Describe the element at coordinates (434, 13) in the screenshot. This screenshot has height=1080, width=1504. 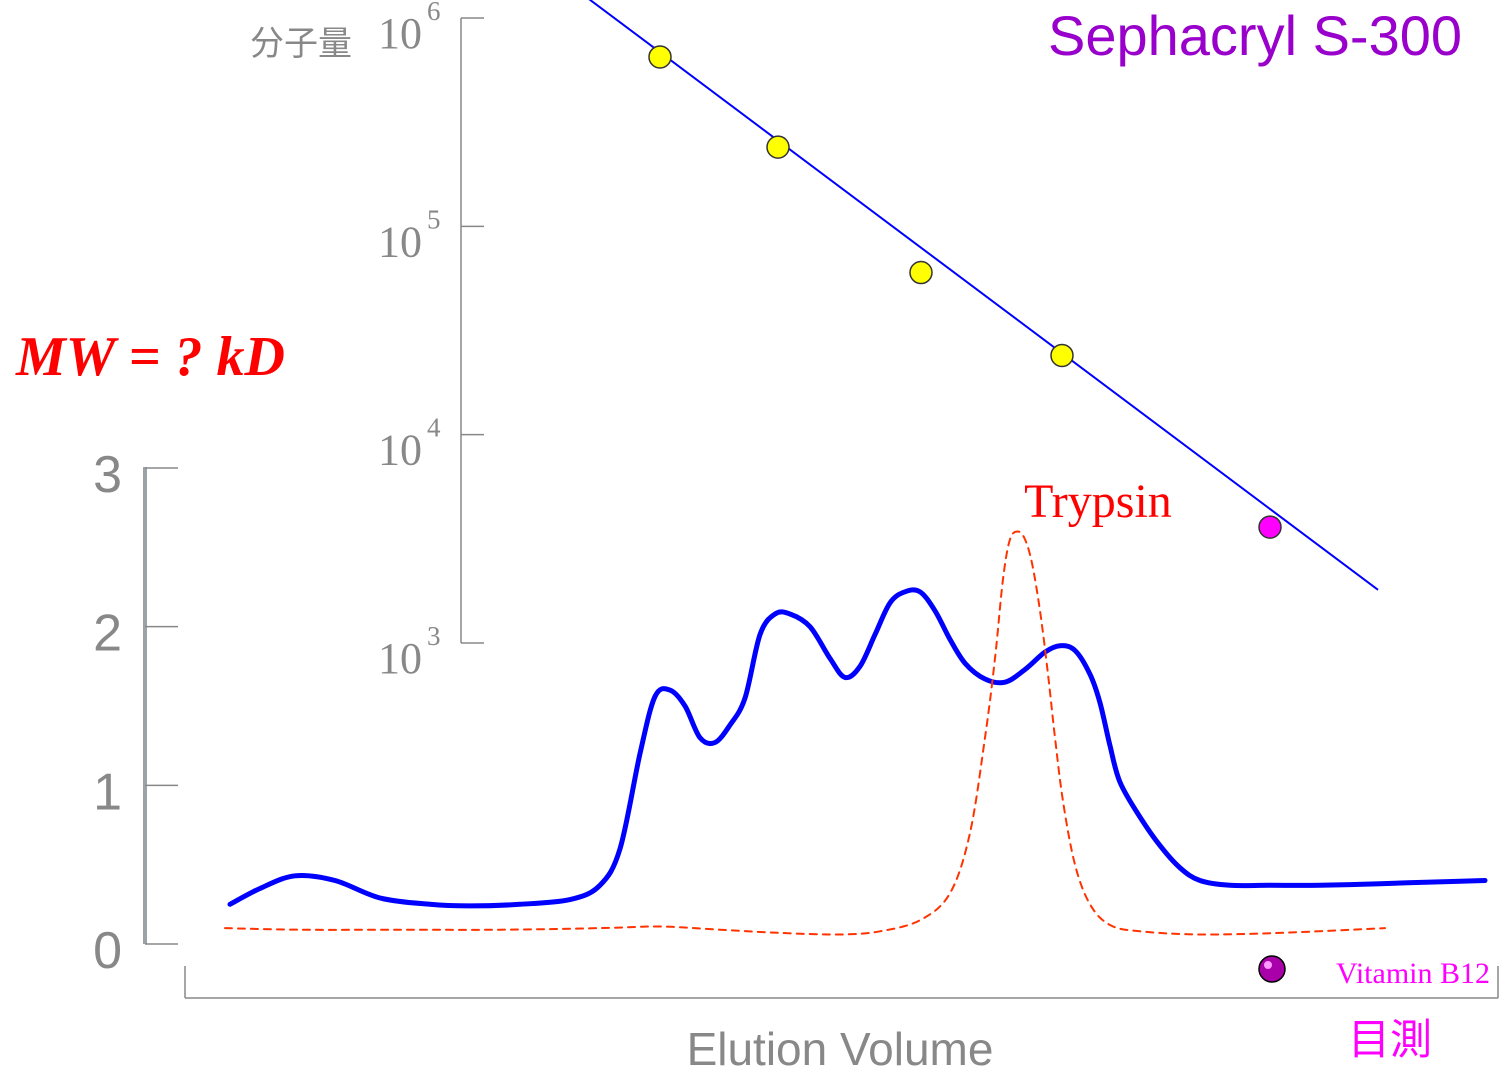
I see `mw-tick-exponent-6: 6` at that location.